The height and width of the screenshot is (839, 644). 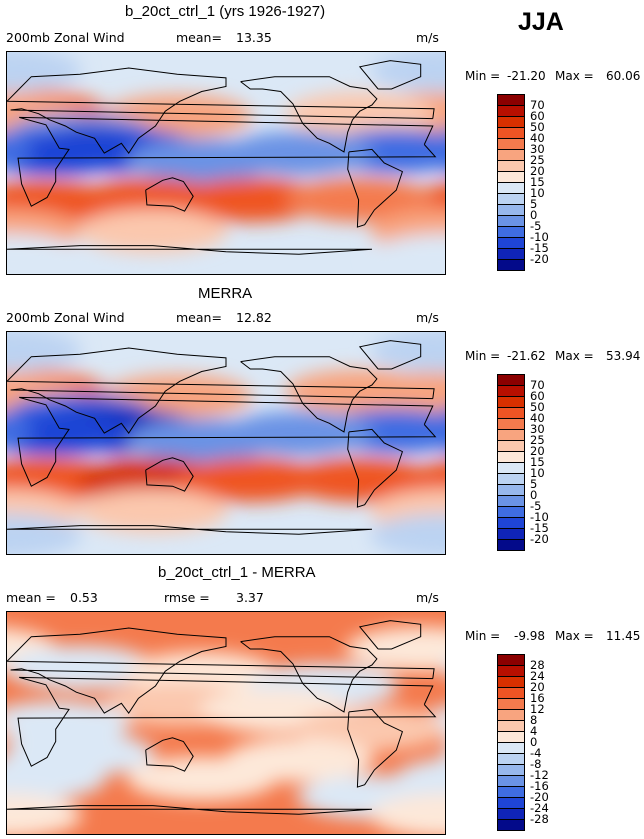 I want to click on panel2-mean-value: 12.82, so click(x=254, y=317).